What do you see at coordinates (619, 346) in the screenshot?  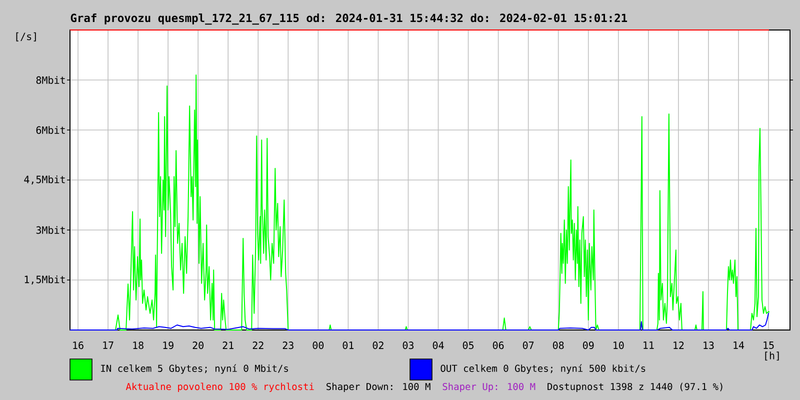 I see `x-tick-label: 10` at bounding box center [619, 346].